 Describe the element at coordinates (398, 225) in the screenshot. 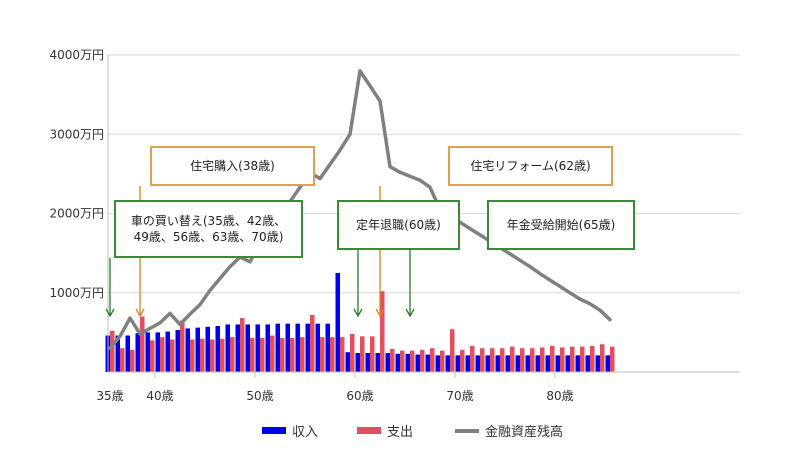

I see `annotation-box: 定年退職(60歳)` at that location.